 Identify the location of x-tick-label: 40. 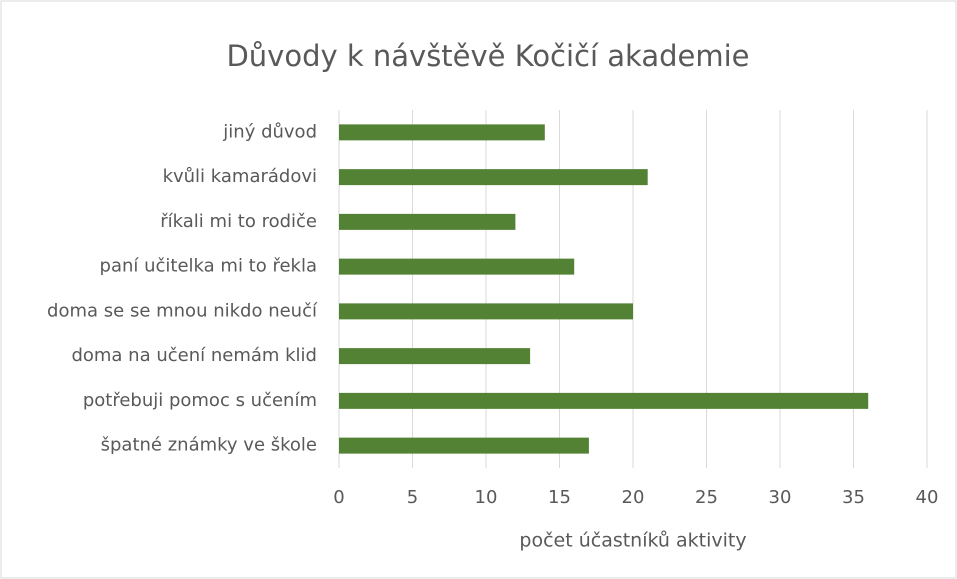
(927, 497).